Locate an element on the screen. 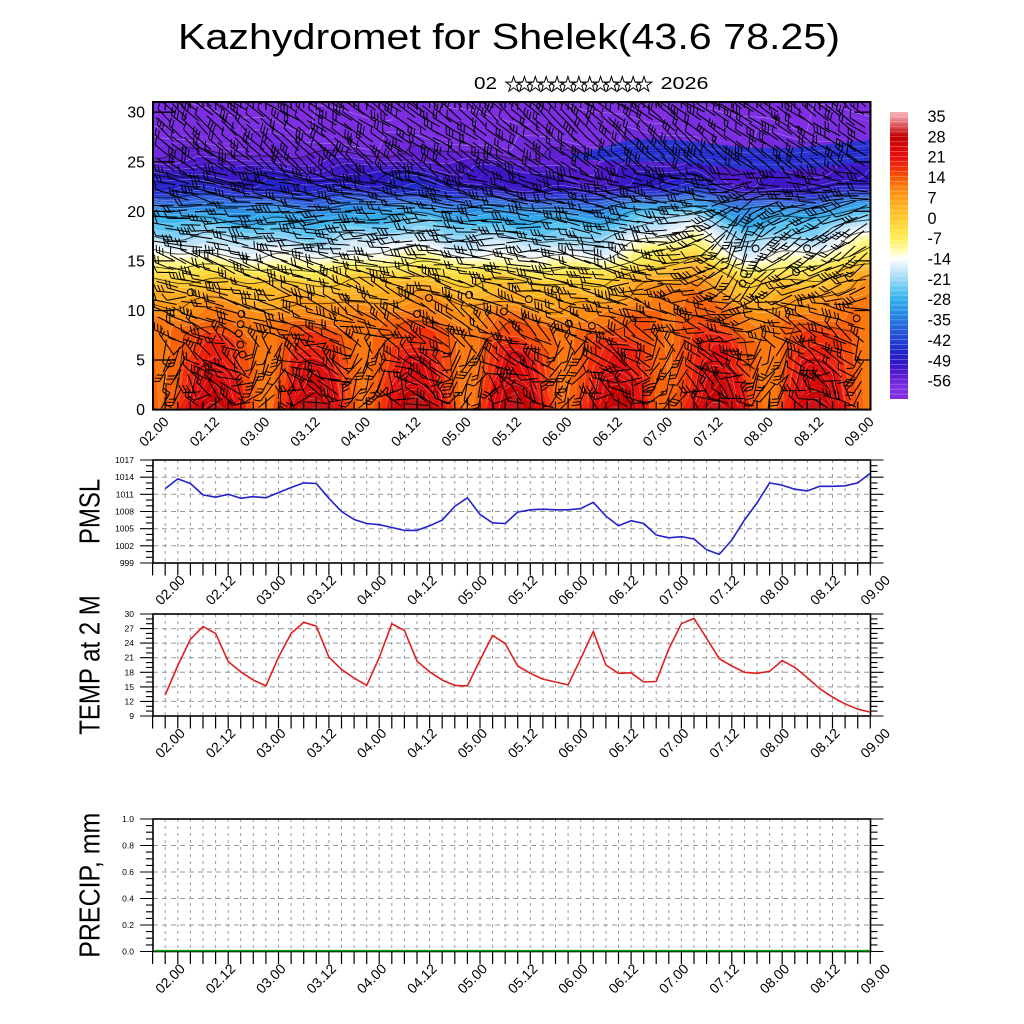 This screenshot has width=1024, height=1024. svg-text: 2026 is located at coordinates (685, 83).